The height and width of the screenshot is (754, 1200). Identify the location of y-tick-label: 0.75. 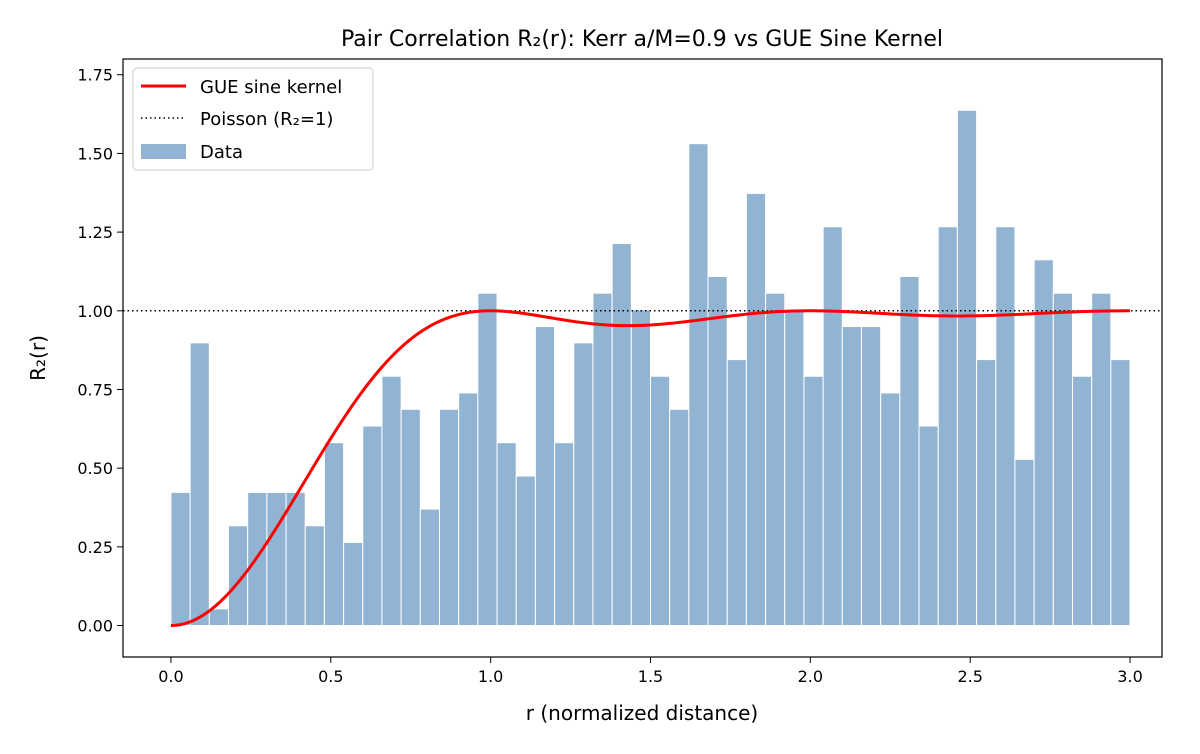
(95, 389).